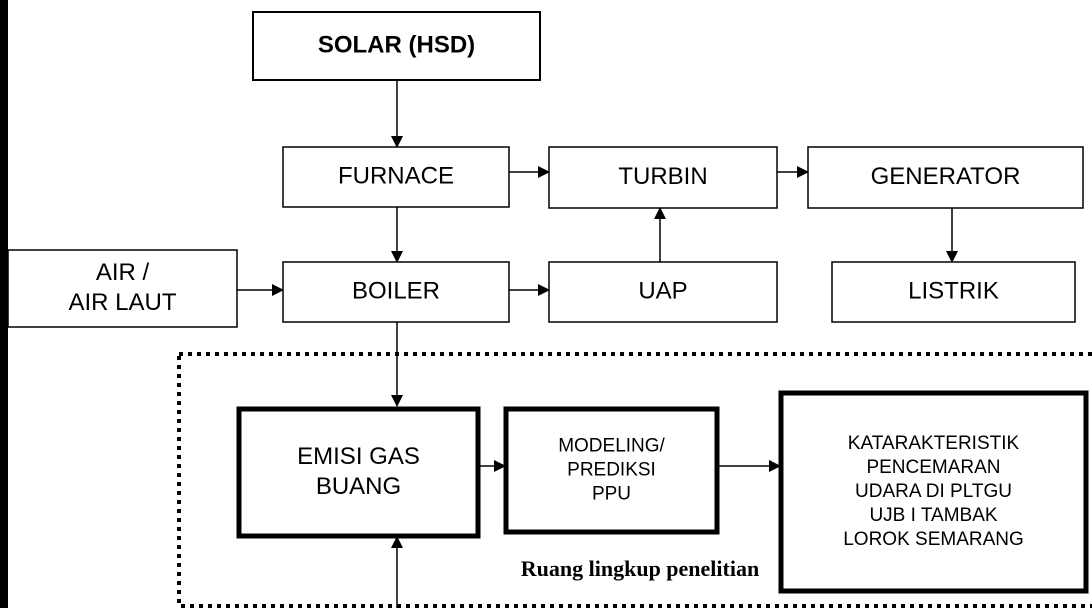 Image resolution: width=1092 pixels, height=608 pixels. I want to click on node-label: AIR LAUT, so click(122, 302).